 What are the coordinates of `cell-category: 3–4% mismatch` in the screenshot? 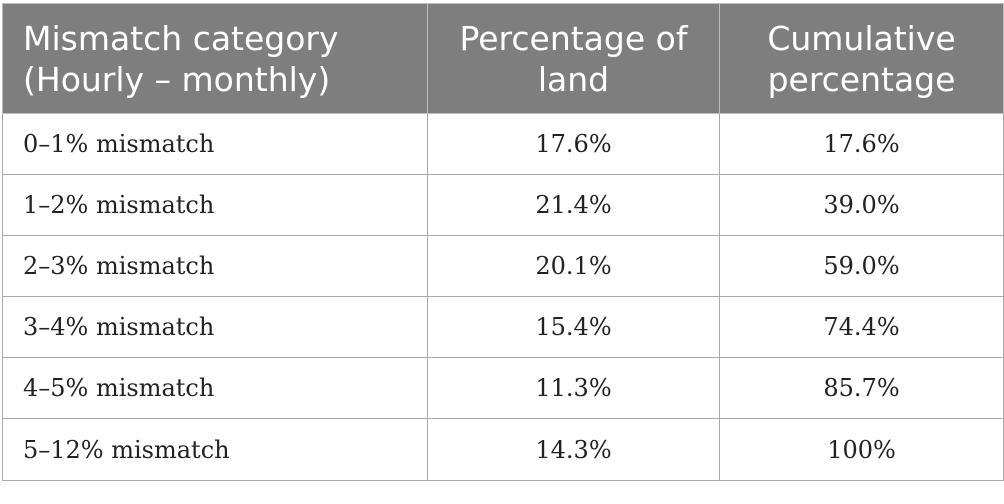 It's located at (215, 327).